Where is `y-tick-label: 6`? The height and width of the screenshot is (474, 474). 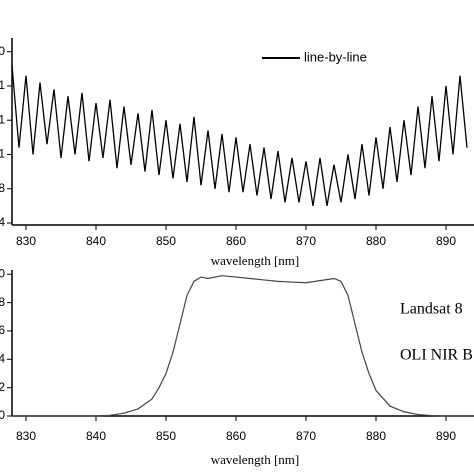 y-tick-label: 6 is located at coordinates (2, 330).